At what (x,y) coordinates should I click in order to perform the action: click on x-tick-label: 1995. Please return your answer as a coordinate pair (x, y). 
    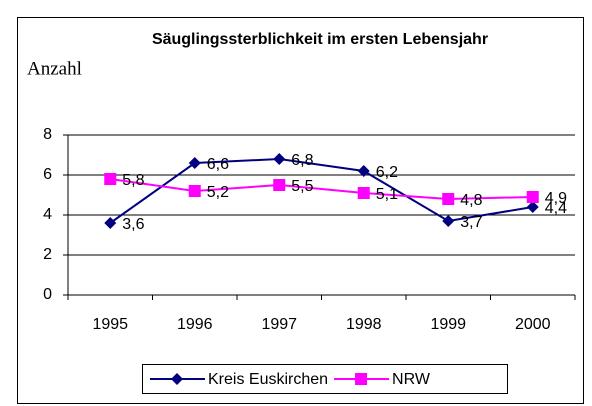
    Looking at the image, I should click on (110, 324).